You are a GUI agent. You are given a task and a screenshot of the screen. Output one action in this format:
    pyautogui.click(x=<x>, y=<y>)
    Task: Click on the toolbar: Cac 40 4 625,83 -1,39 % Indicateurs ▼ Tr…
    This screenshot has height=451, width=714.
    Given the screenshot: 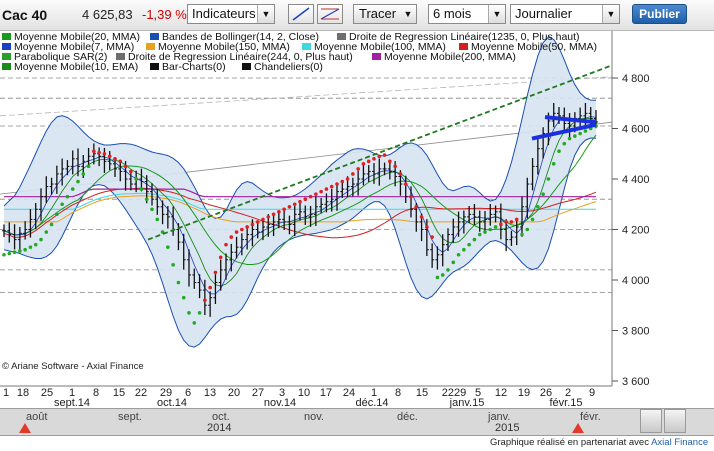 What is the action you would take?
    pyautogui.click(x=357, y=15)
    